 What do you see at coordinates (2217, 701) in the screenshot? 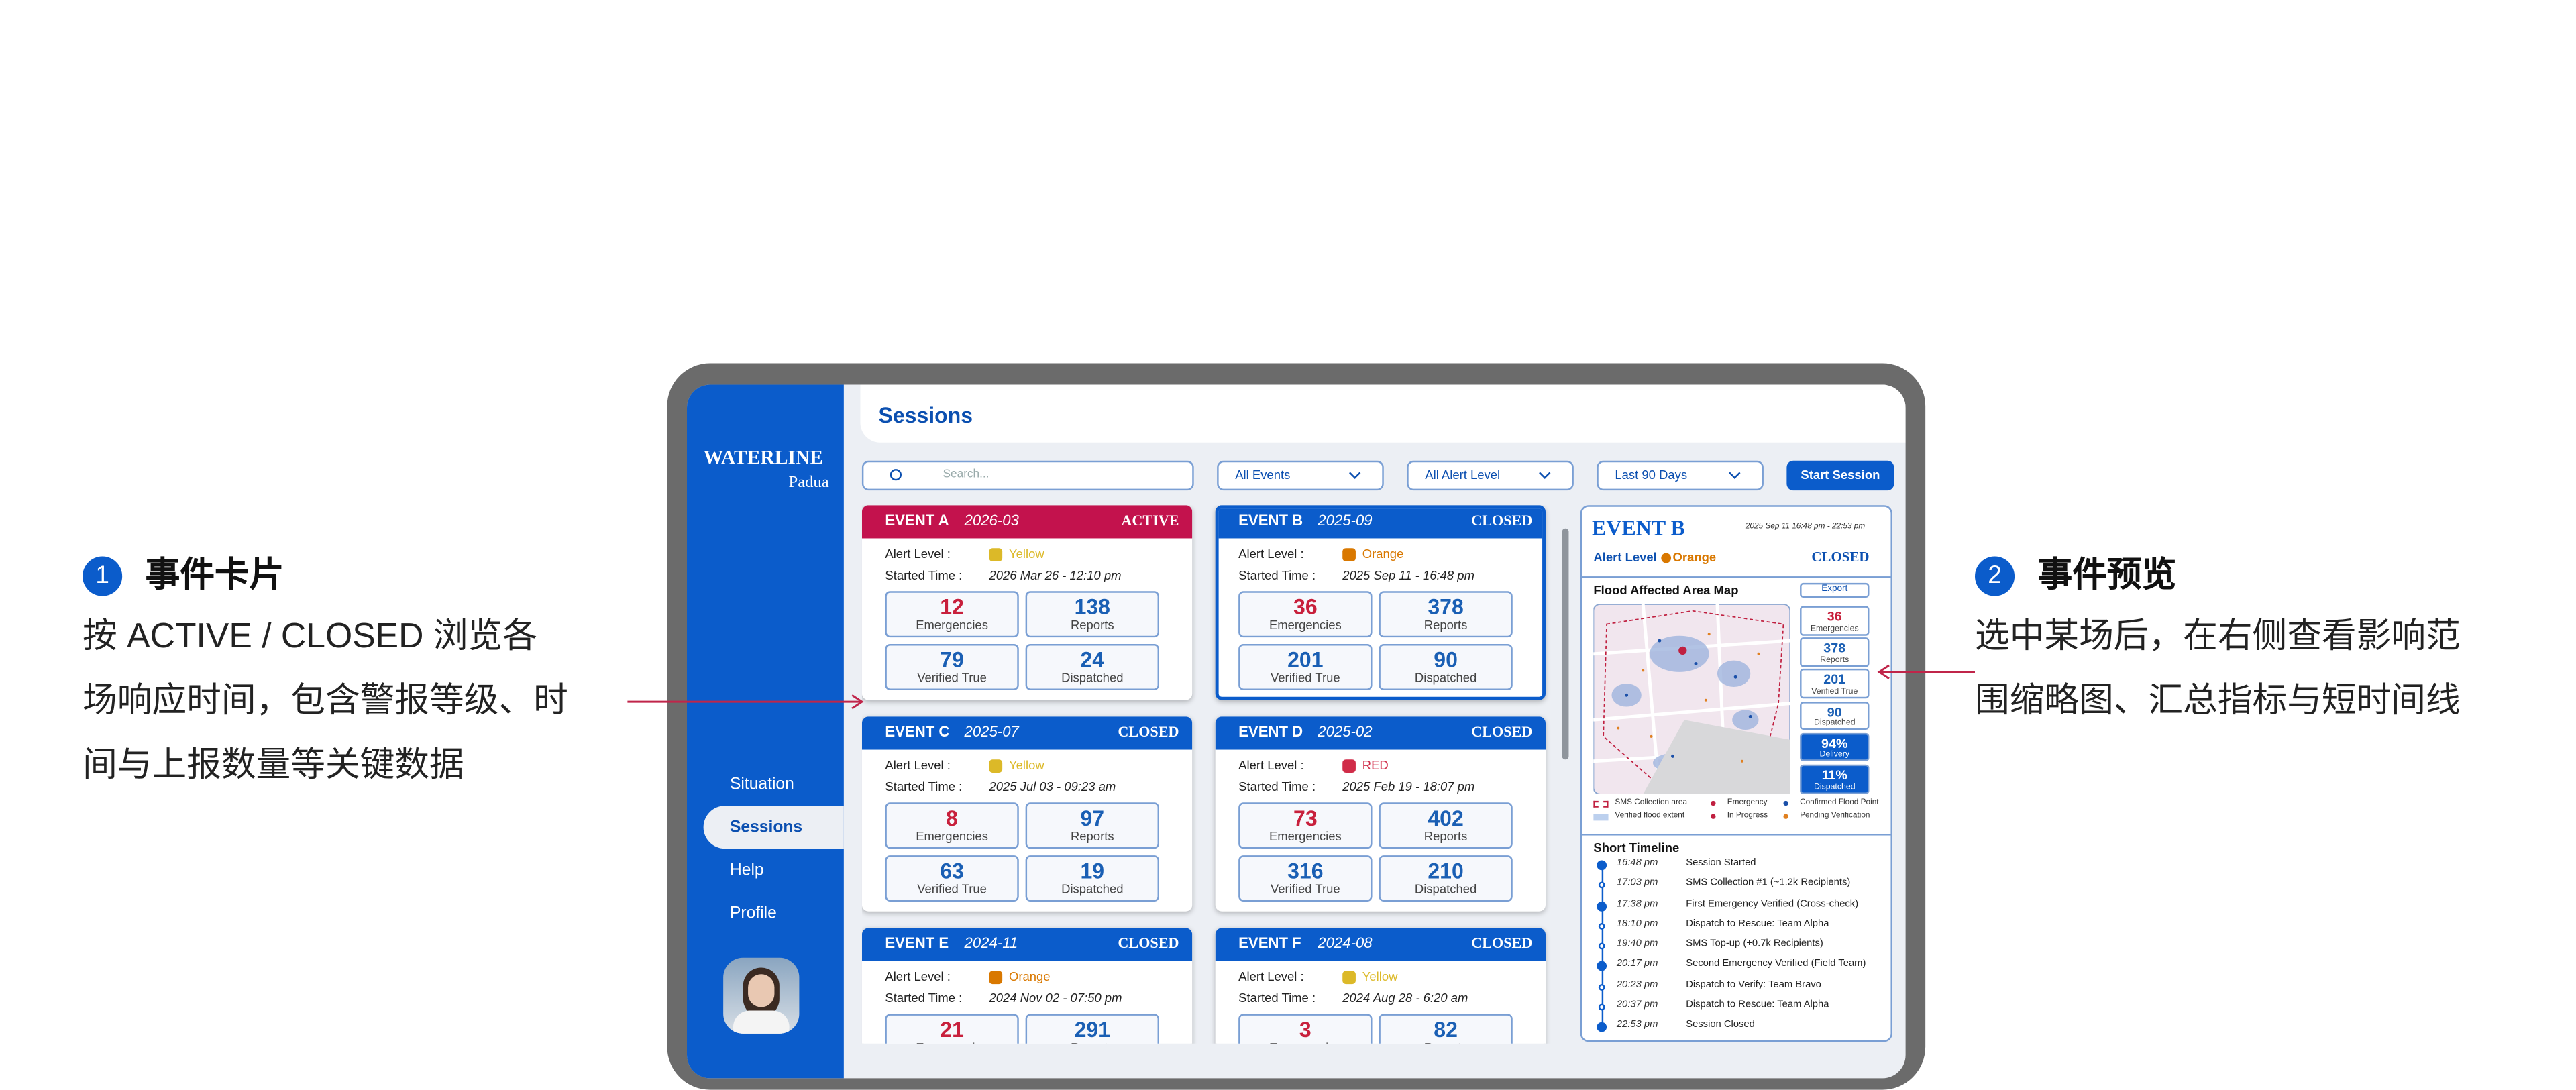
I see `annotation-text: 围缩略图、汇总指标与短时间线` at bounding box center [2217, 701].